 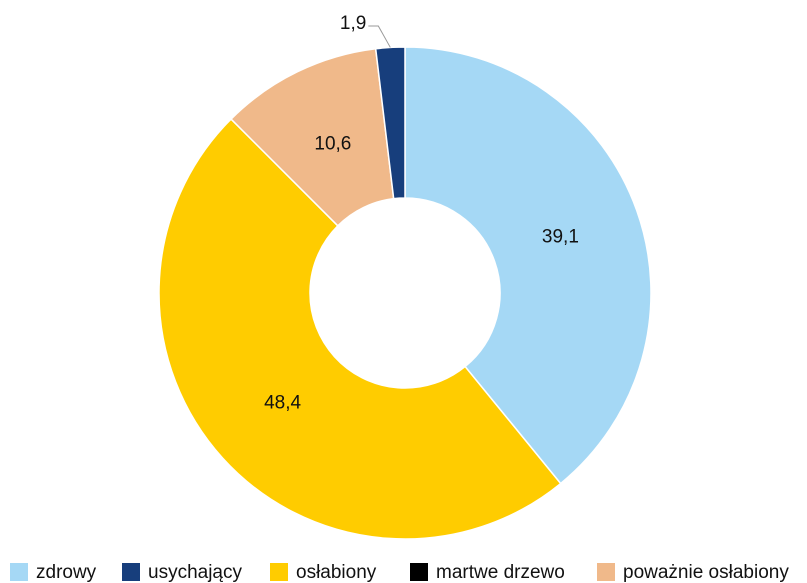 What do you see at coordinates (560, 237) in the screenshot?
I see `data-label: 39,1` at bounding box center [560, 237].